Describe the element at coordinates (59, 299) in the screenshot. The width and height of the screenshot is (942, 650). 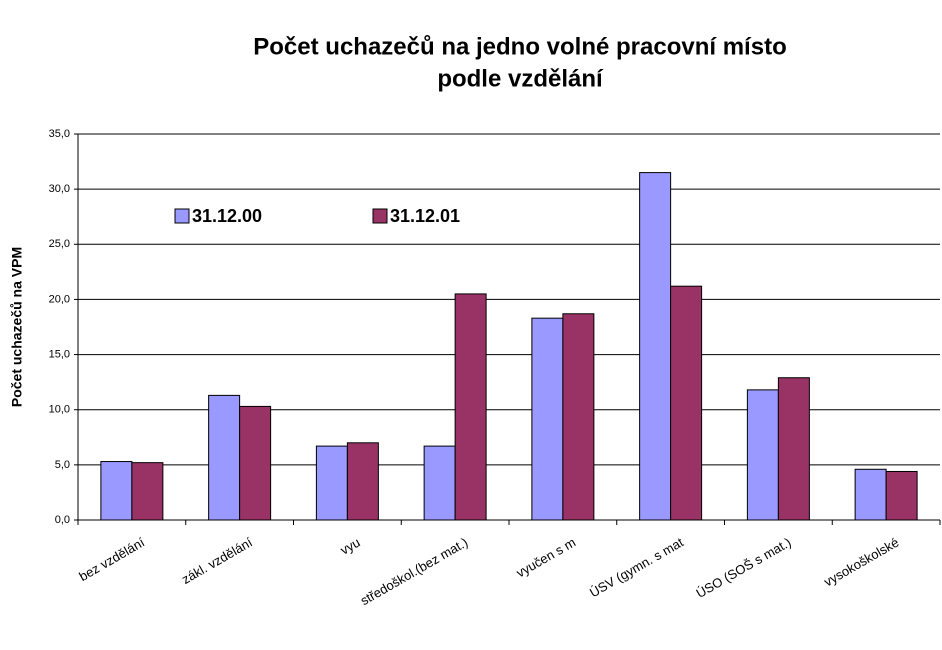
I see `y-tick-label: 20,0` at that location.